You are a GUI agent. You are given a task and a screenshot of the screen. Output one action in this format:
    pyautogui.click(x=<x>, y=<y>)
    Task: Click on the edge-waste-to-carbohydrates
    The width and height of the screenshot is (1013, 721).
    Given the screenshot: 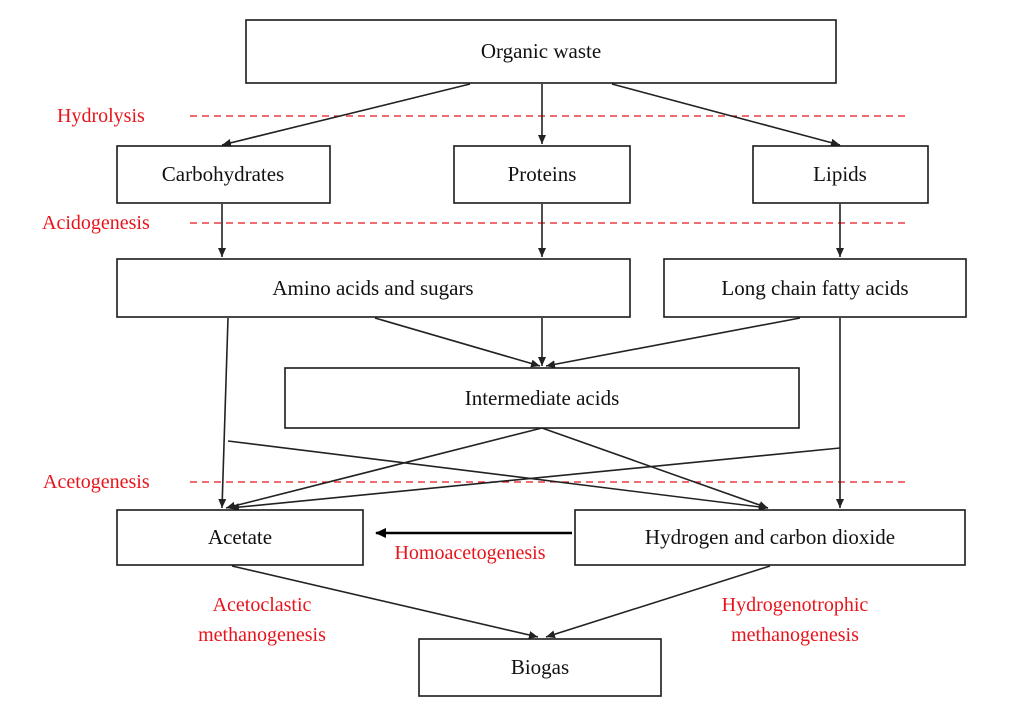 What is the action you would take?
    pyautogui.click(x=346, y=115)
    